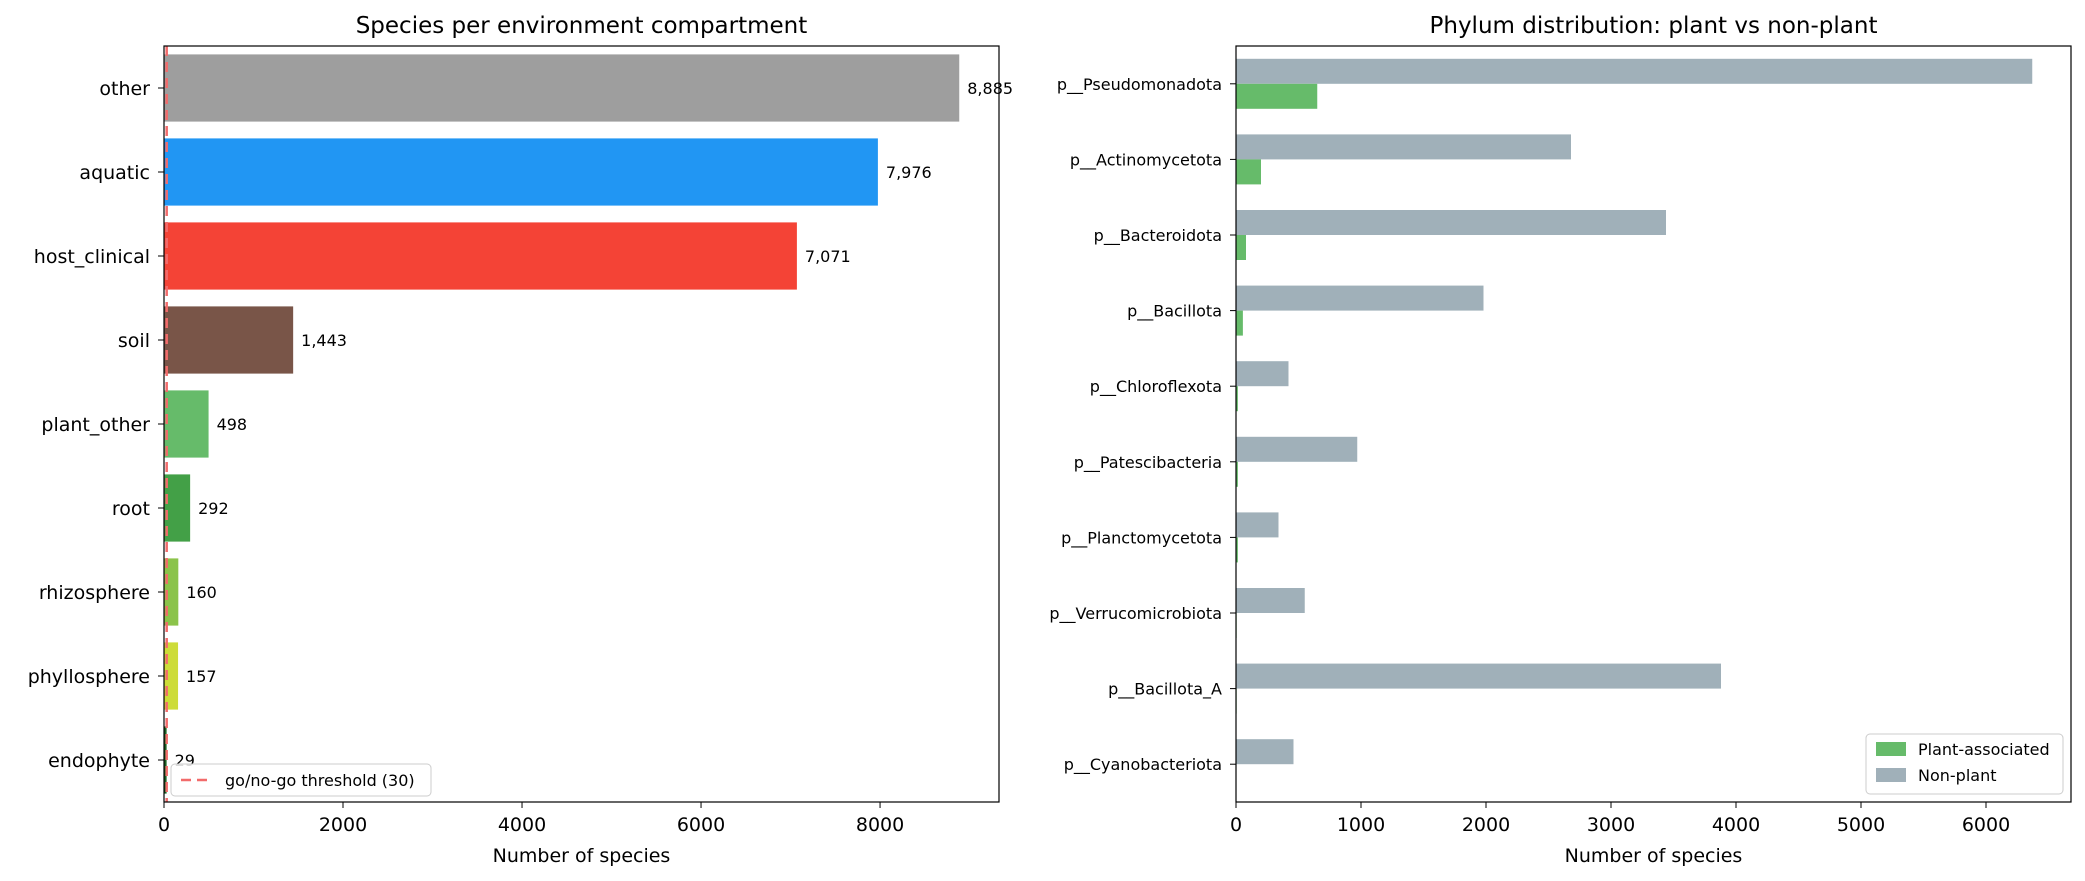  Describe the element at coordinates (1262, 374) in the screenshot. I see `bar-nonplant-p__Chloroflexota` at that location.